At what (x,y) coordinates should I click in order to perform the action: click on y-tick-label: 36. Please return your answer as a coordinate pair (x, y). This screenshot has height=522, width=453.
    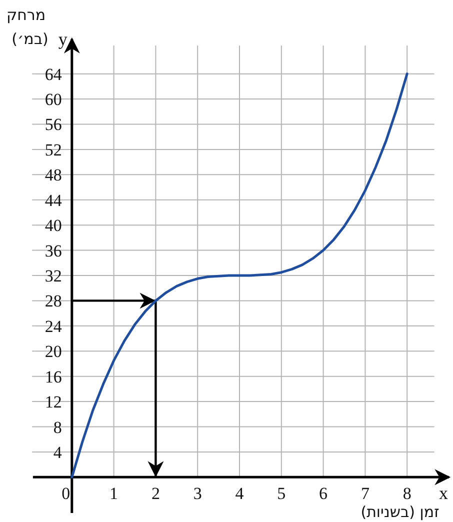
    Looking at the image, I should click on (53, 250).